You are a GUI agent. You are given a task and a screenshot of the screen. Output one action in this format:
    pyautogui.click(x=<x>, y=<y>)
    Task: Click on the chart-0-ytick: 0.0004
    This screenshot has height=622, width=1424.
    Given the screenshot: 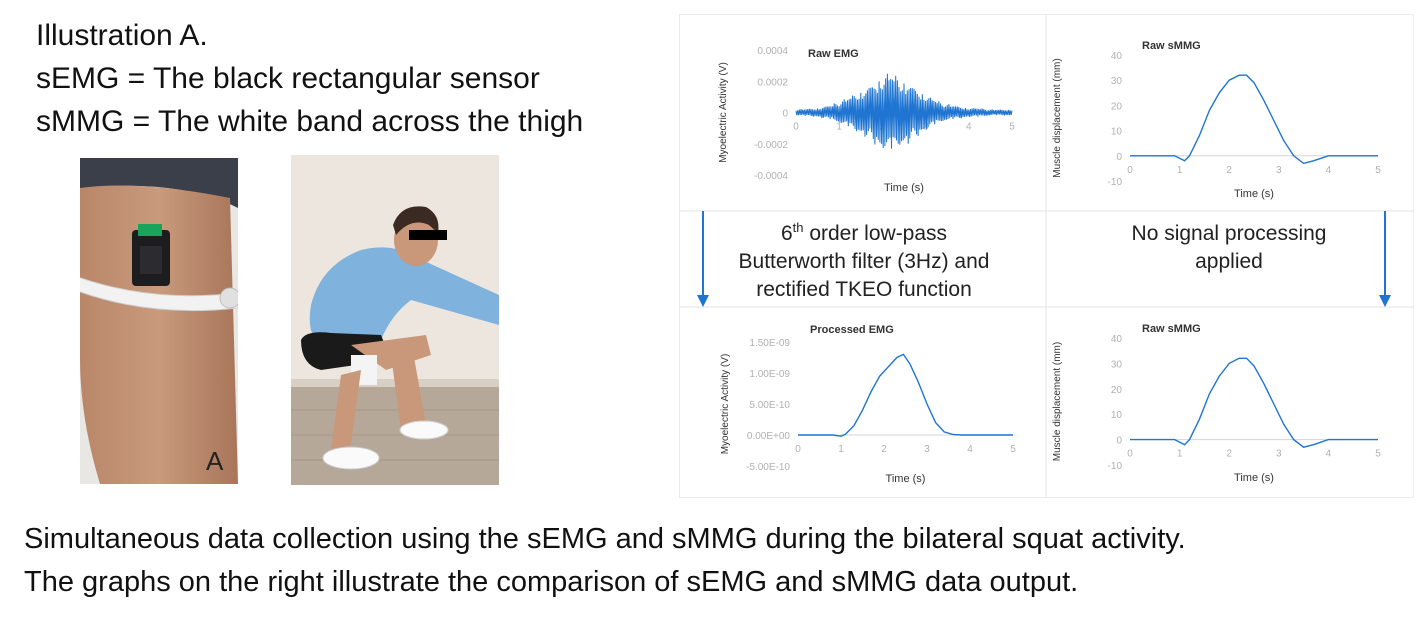 What is the action you would take?
    pyautogui.click(x=772, y=51)
    